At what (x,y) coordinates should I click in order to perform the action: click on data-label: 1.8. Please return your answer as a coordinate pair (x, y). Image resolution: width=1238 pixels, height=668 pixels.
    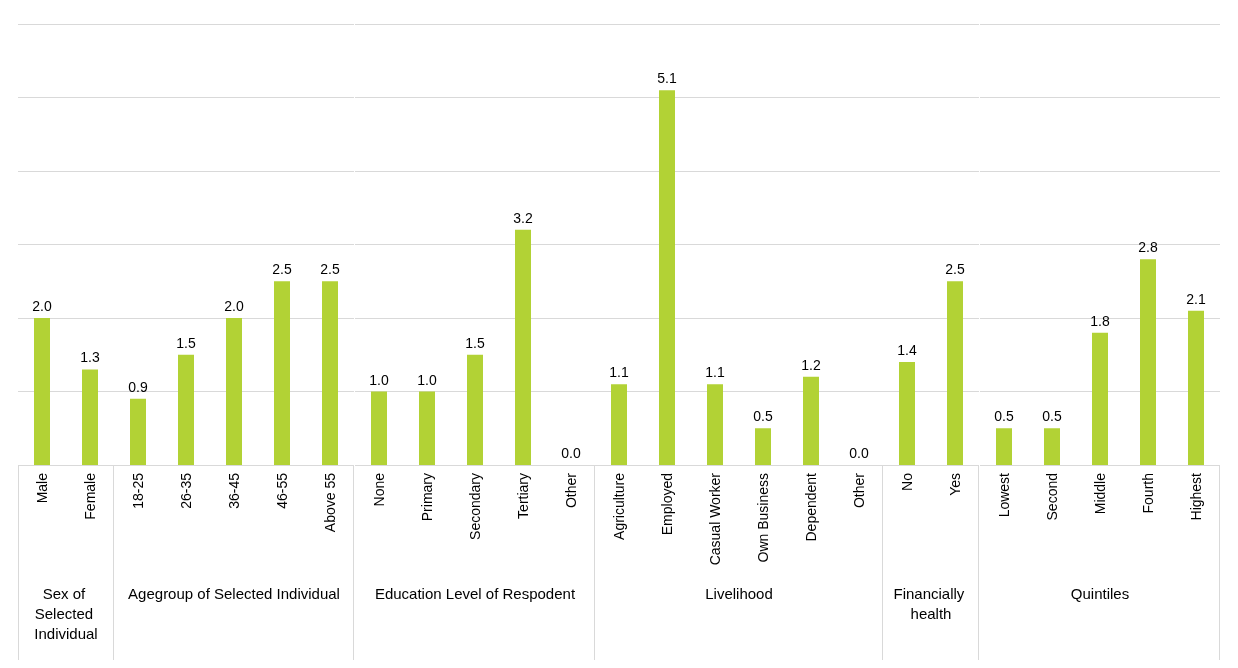
    Looking at the image, I should click on (1099, 320).